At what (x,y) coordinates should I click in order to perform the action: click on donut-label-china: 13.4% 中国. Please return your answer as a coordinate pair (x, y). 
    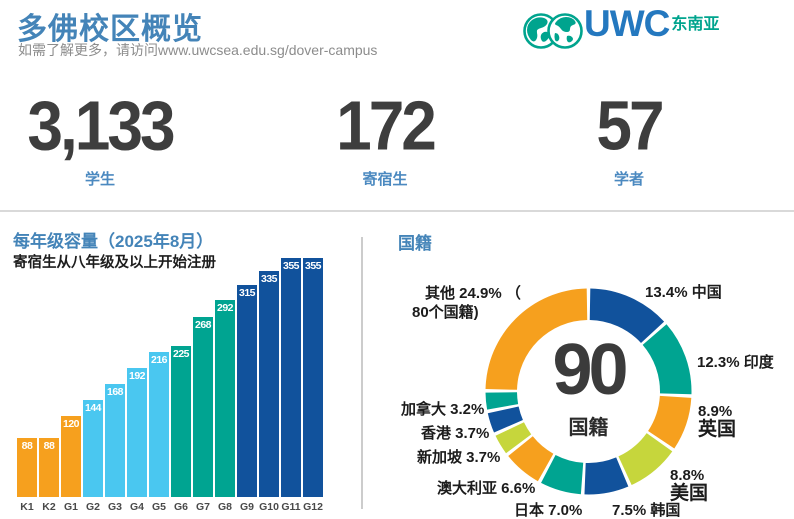
    Looking at the image, I should click on (683, 292).